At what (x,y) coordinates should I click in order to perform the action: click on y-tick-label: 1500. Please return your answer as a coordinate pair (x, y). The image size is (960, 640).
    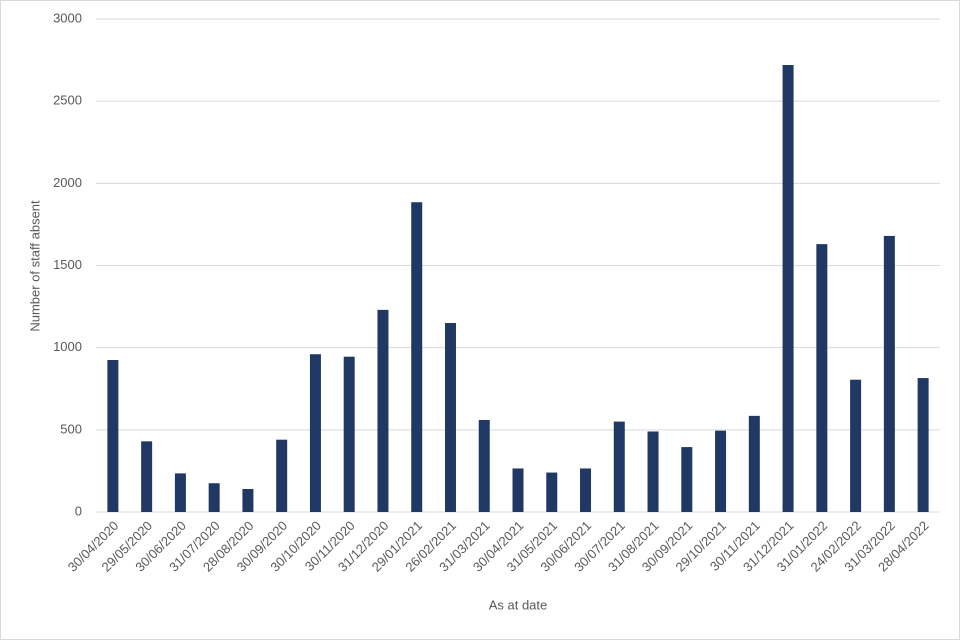
    Looking at the image, I should click on (67, 264).